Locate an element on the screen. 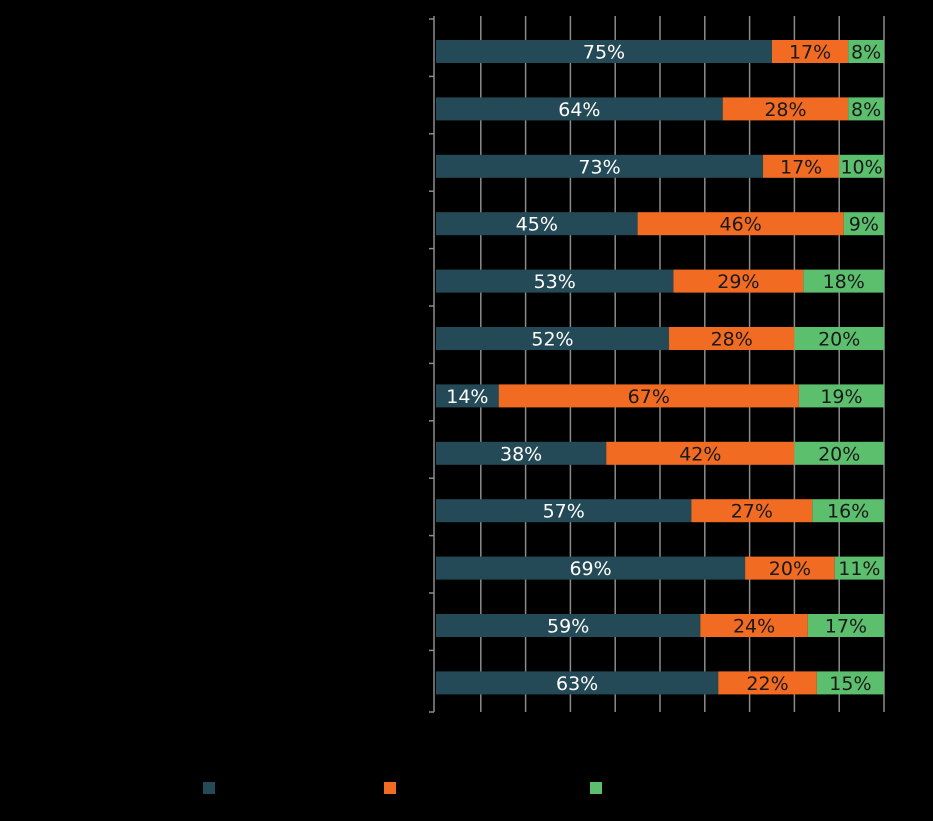 The height and width of the screenshot is (821, 933). data-label: 10% is located at coordinates (861, 167).